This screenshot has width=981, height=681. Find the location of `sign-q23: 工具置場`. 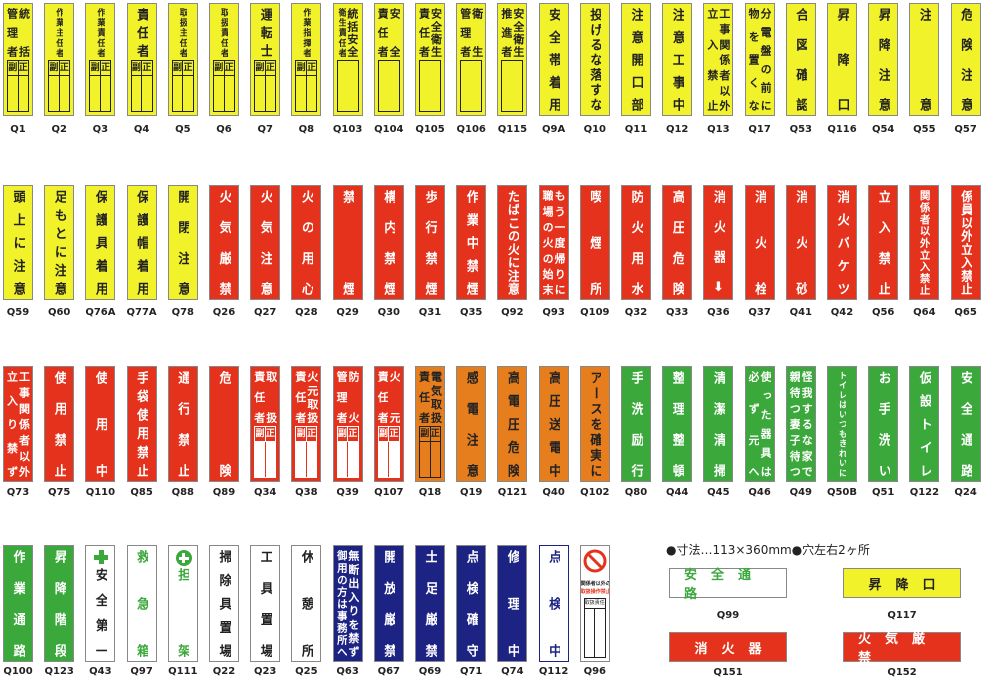

sign-q23: 工具置場 is located at coordinates (265, 603).